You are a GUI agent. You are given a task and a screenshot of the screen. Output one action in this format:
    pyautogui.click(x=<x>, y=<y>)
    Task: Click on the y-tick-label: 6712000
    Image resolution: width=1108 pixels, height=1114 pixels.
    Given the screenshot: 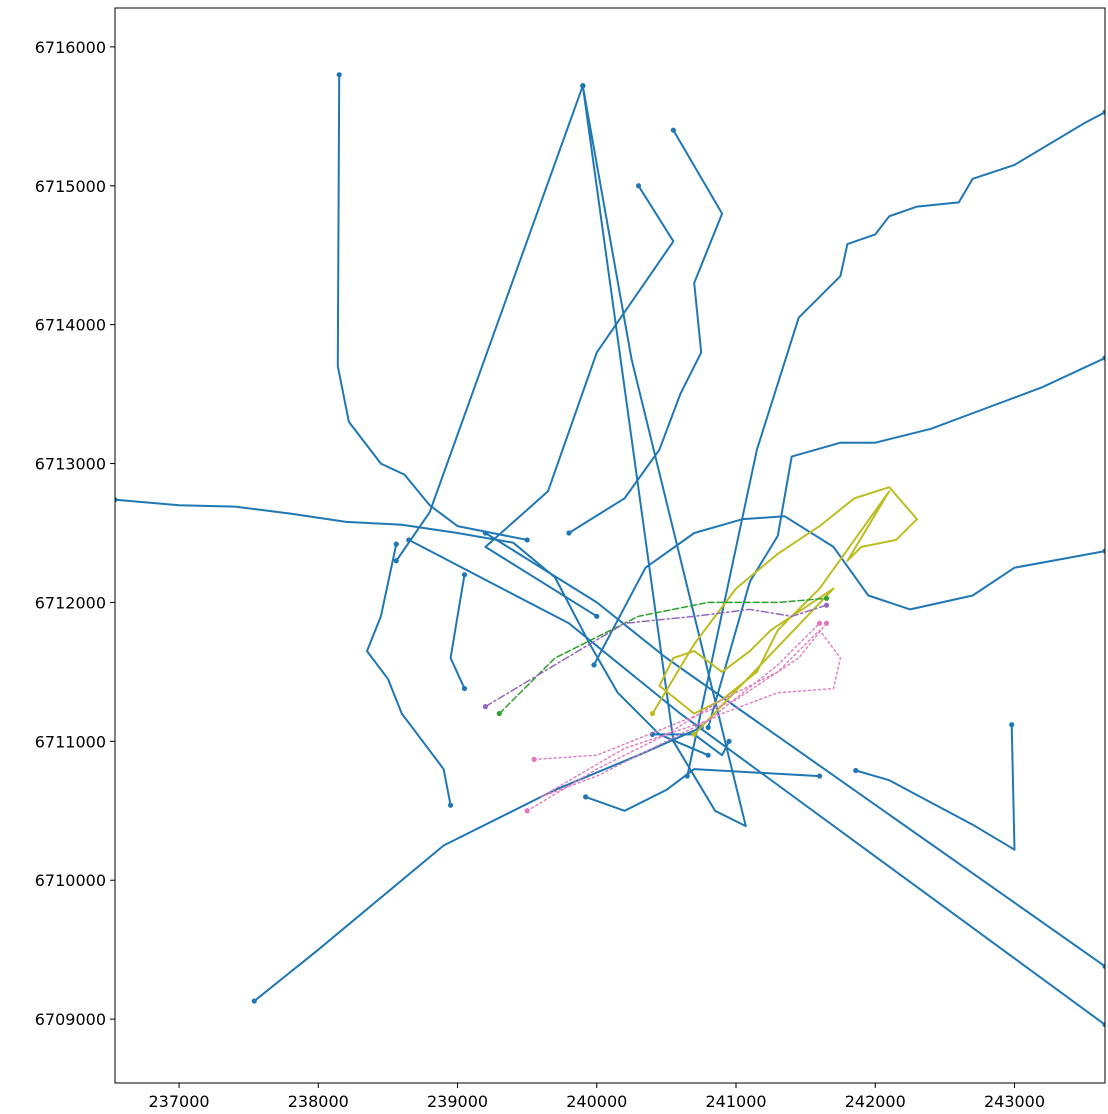 What is the action you would take?
    pyautogui.click(x=70, y=602)
    